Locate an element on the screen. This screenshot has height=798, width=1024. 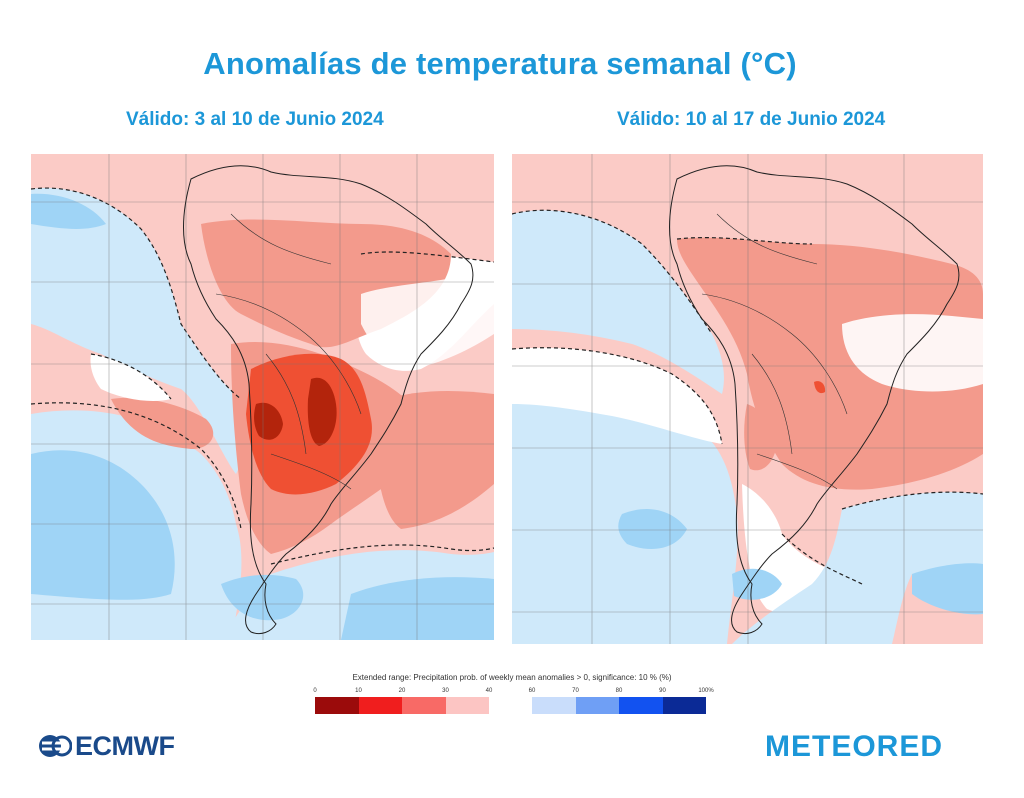
legend-cold-tick-0: 60 is located at coordinates (532, 691).